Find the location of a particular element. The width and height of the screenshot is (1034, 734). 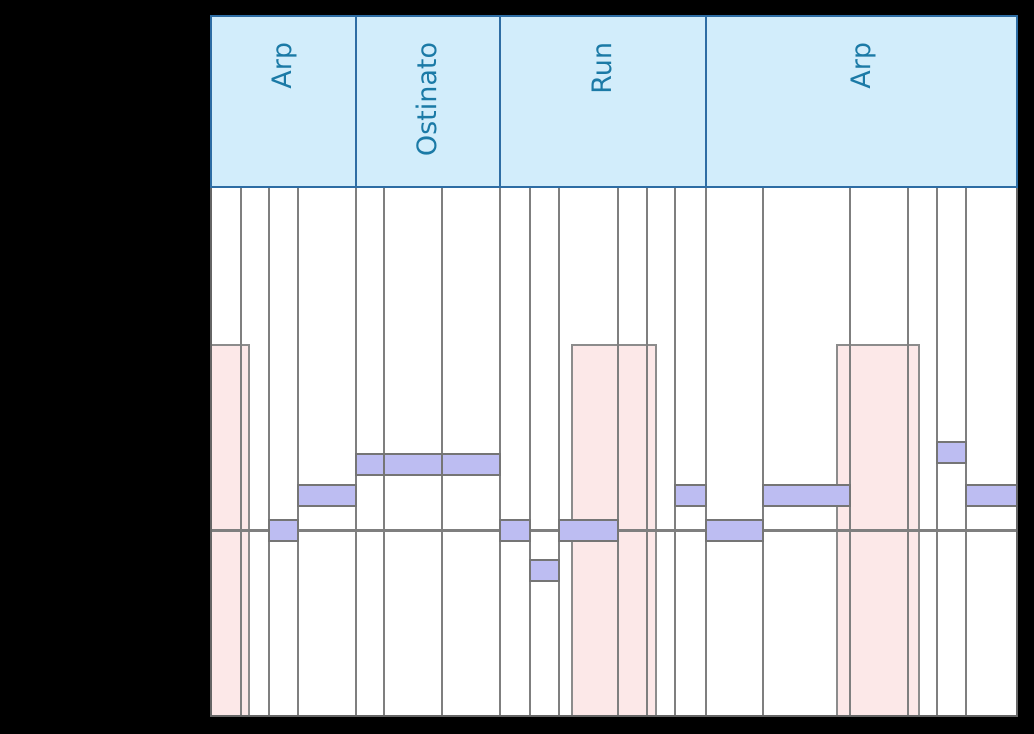

section-header: Ostinato is located at coordinates (428, 101).